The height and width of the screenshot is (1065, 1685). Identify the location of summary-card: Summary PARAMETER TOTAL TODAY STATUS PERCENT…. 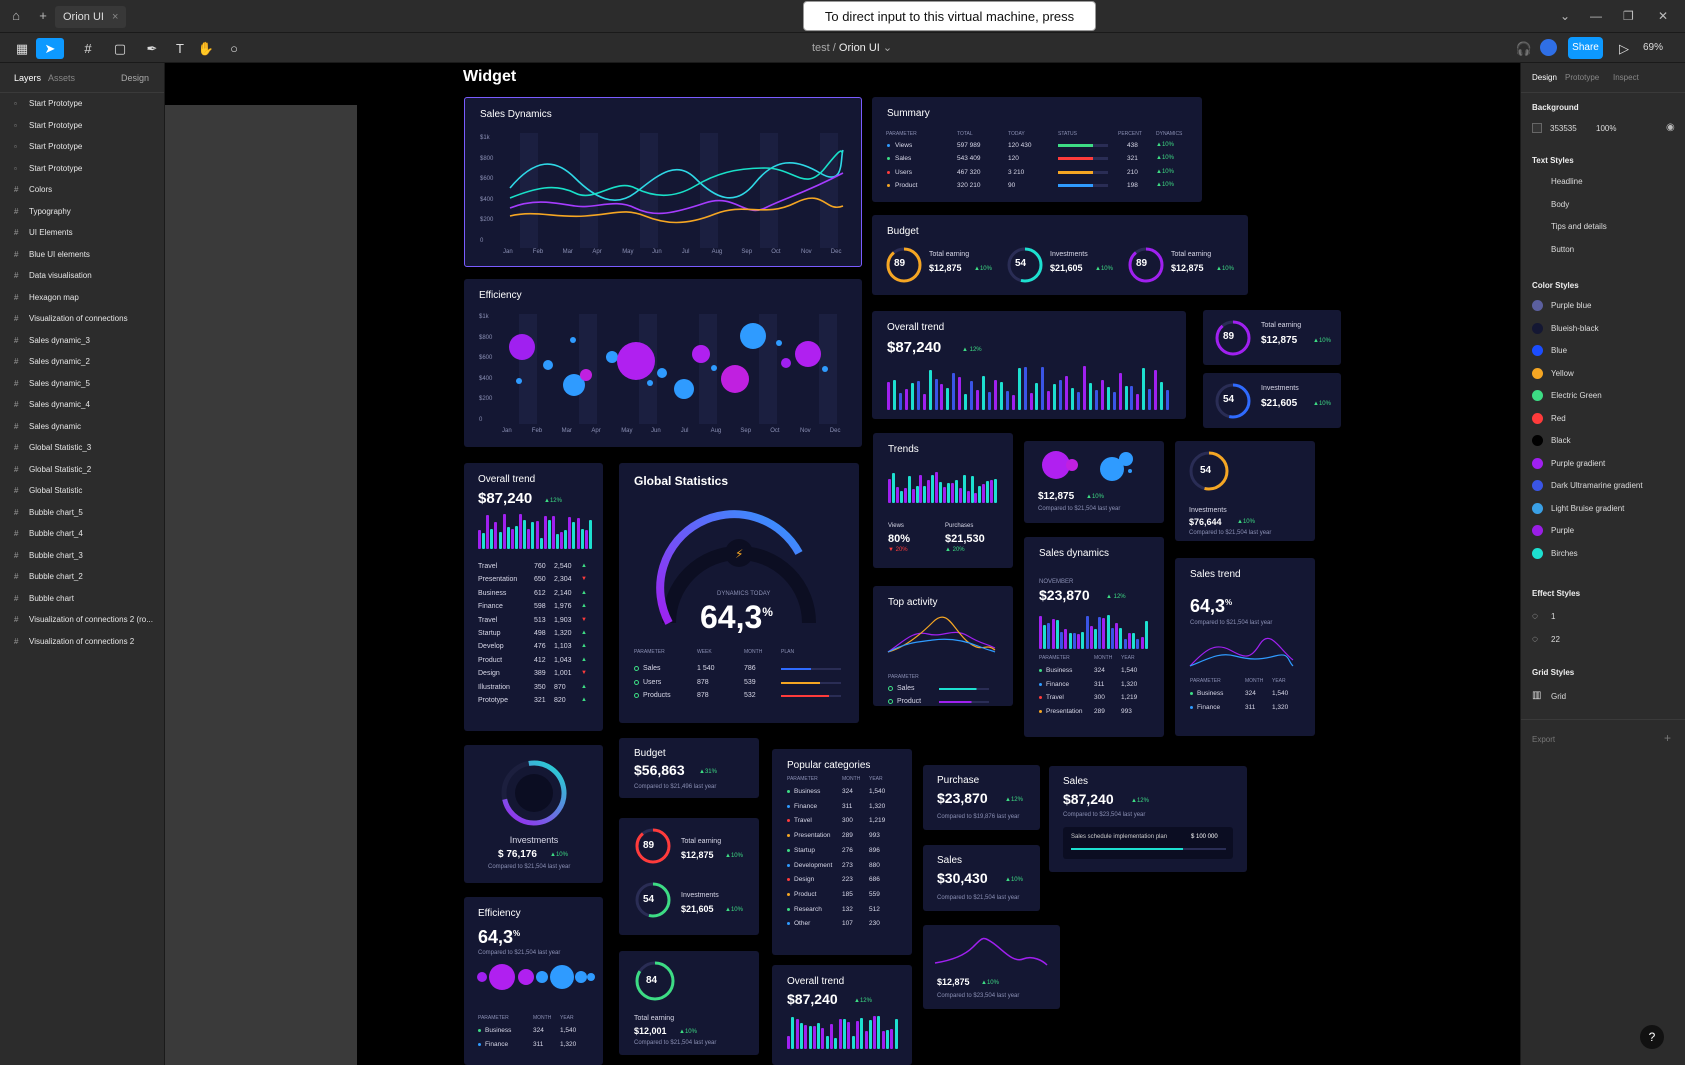
(1037, 149).